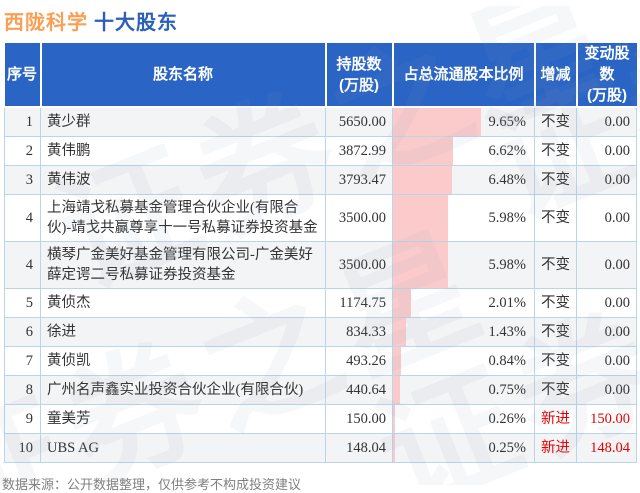  What do you see at coordinates (183, 179) in the screenshot?
I see `shareholder-name: 黄伟波` at bounding box center [183, 179].